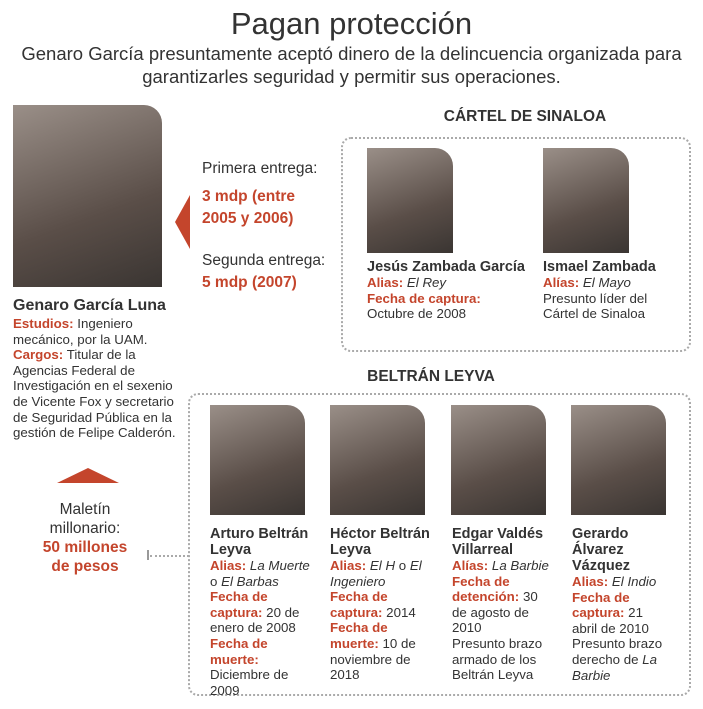 The height and width of the screenshot is (709, 703). I want to click on date: 20 de enero de 2008, so click(255, 620).